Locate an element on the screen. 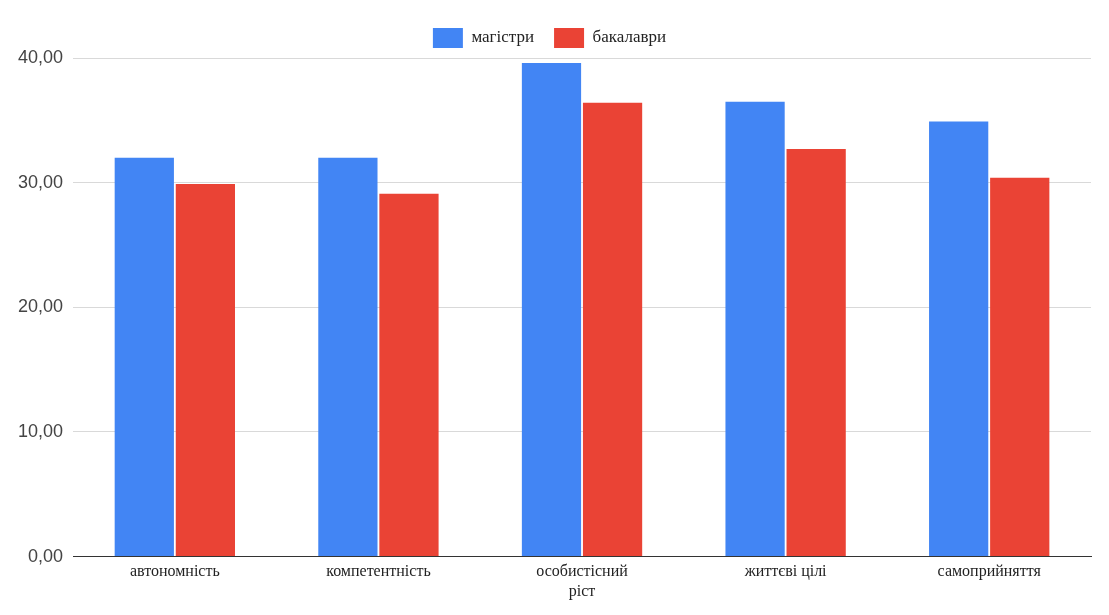 The height and width of the screenshot is (615, 1109). x-tick-label: життєві цілі is located at coordinates (785, 571).